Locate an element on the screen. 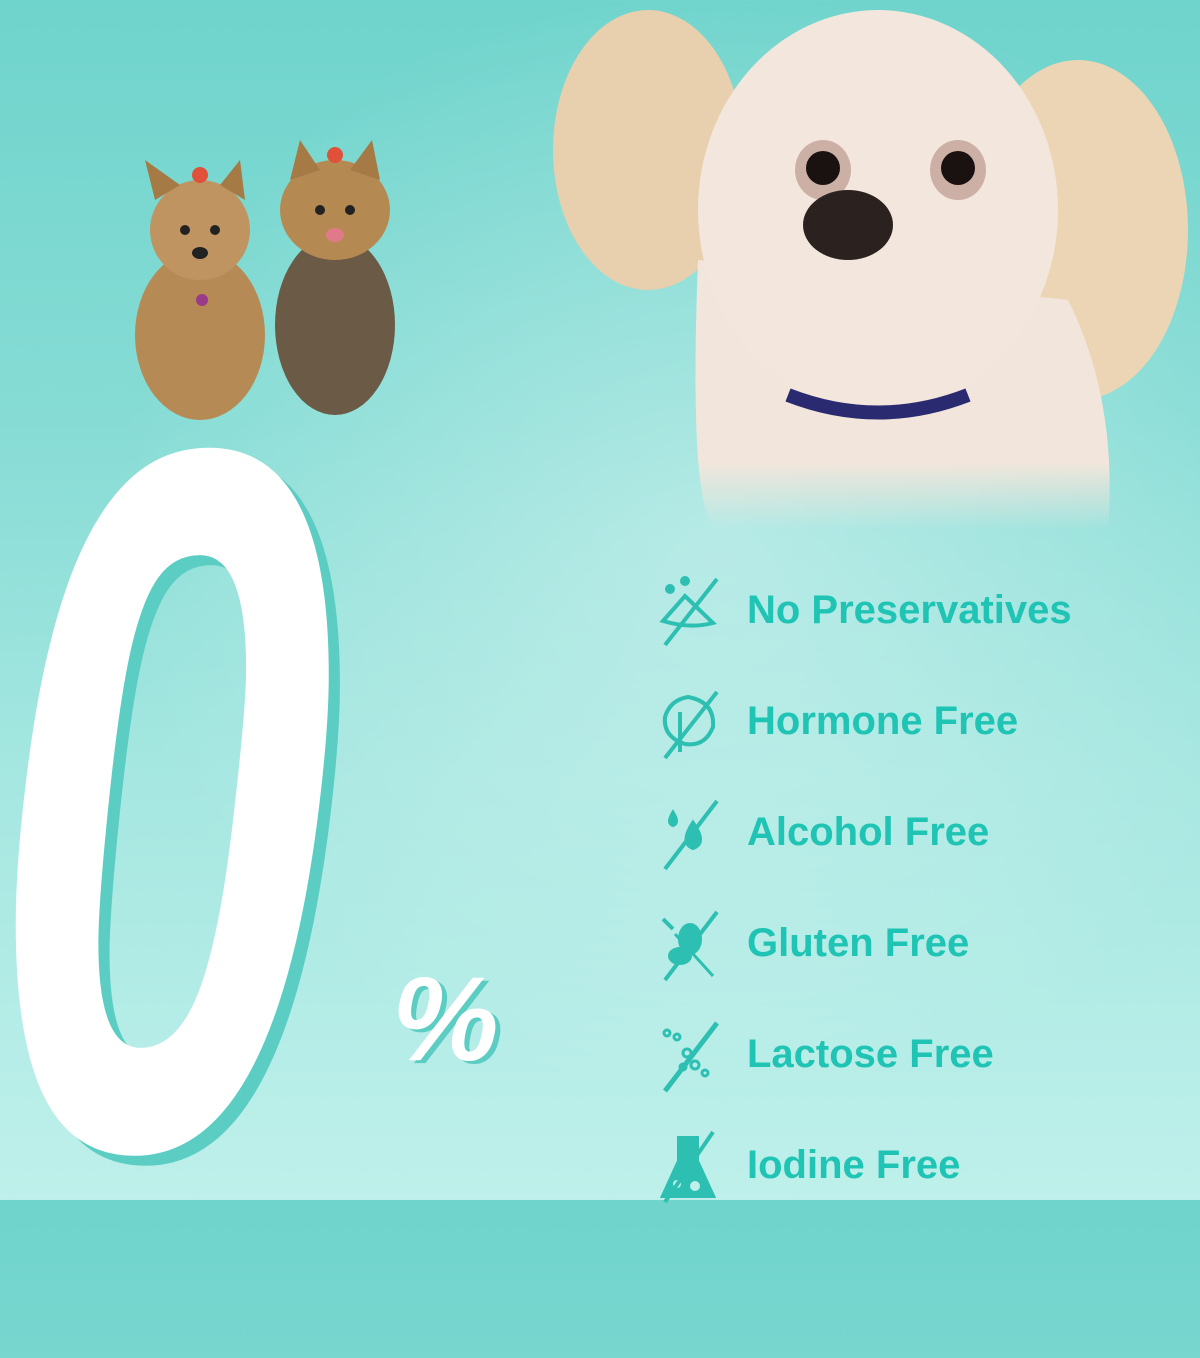 Image resolution: width=1200 pixels, height=1358 pixels. feature-label: Lactose Free is located at coordinates (870, 1054).